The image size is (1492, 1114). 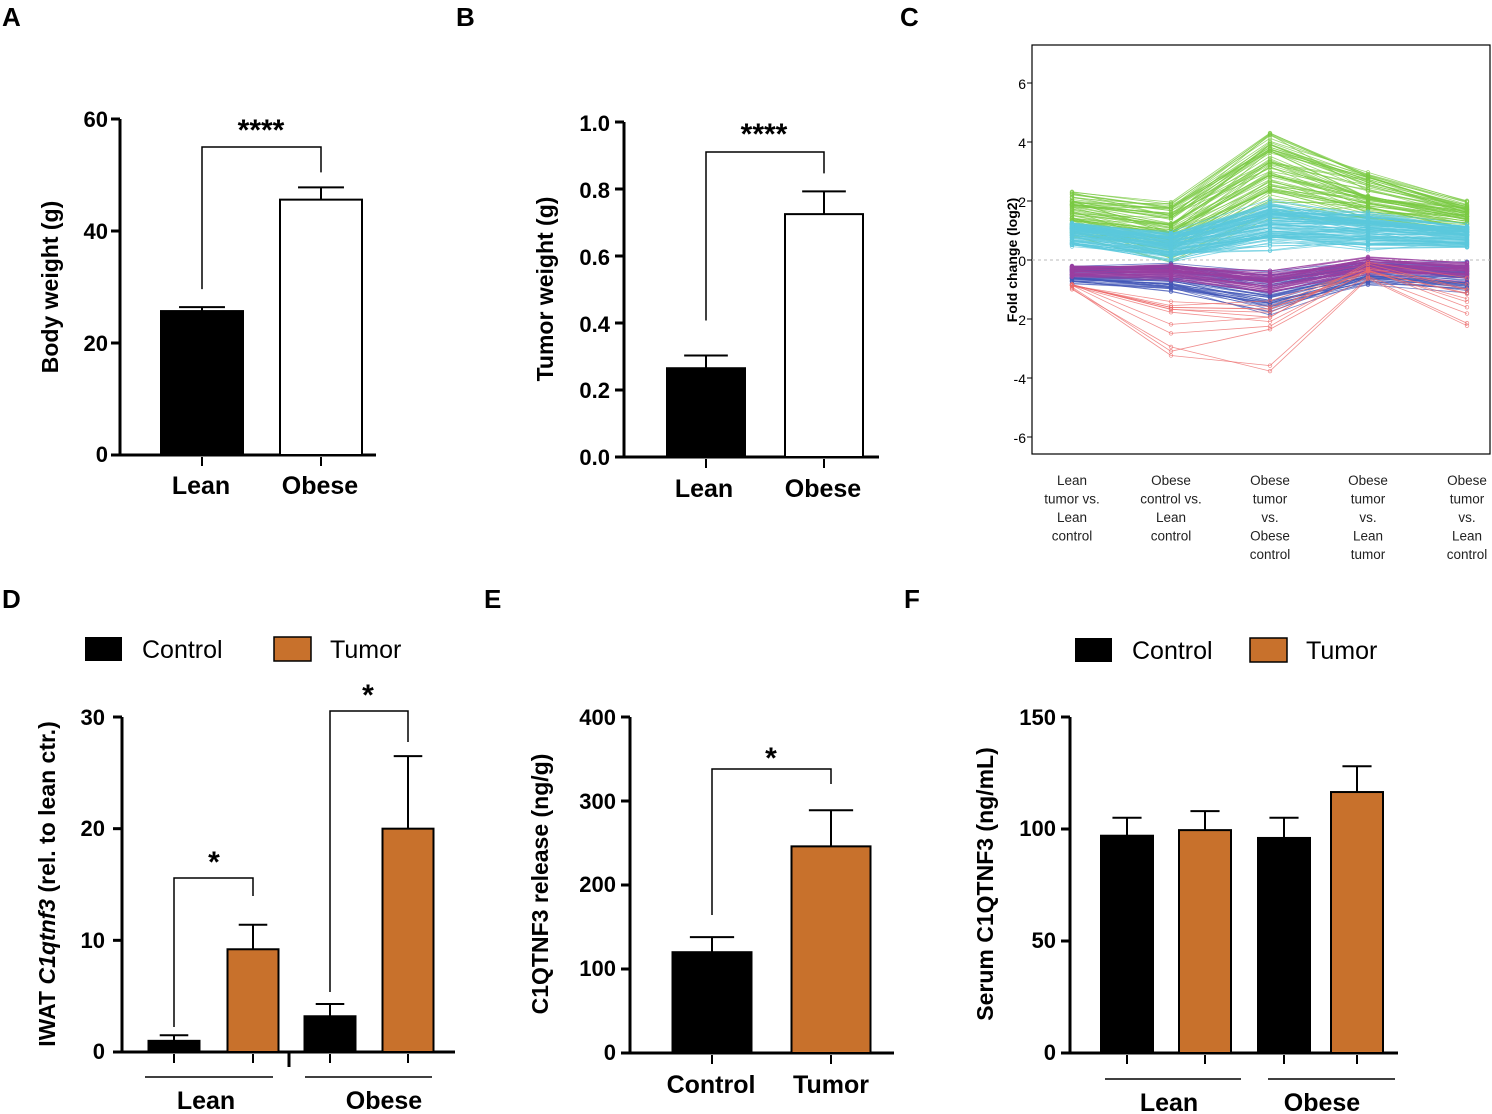 What do you see at coordinates (93, 828) in the screenshot?
I see `panel-d-ytick: 20` at bounding box center [93, 828].